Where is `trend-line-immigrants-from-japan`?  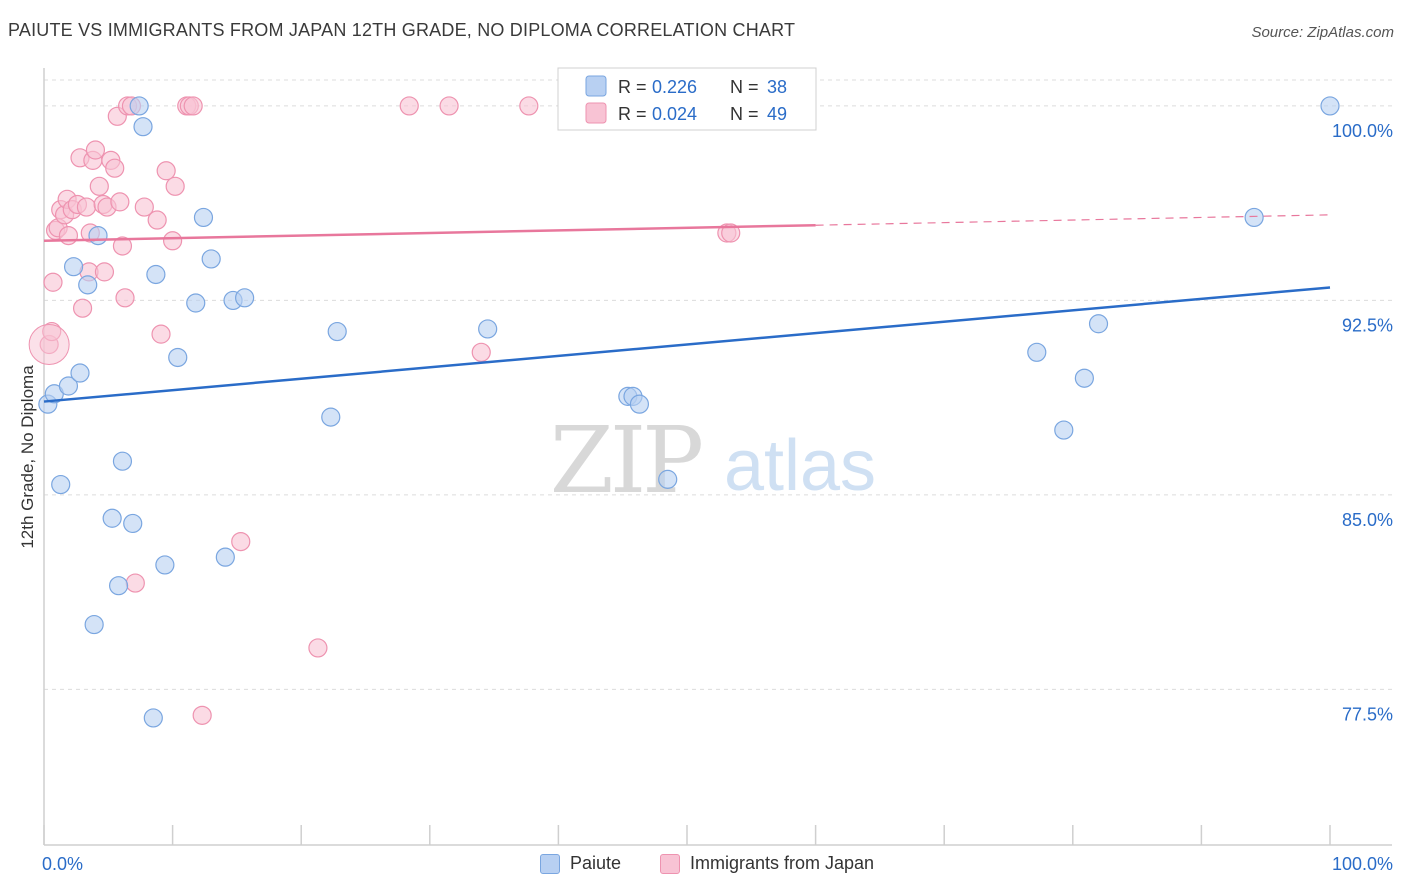
trend-line-immigrants-from-japan is located at coordinates (429, 233).